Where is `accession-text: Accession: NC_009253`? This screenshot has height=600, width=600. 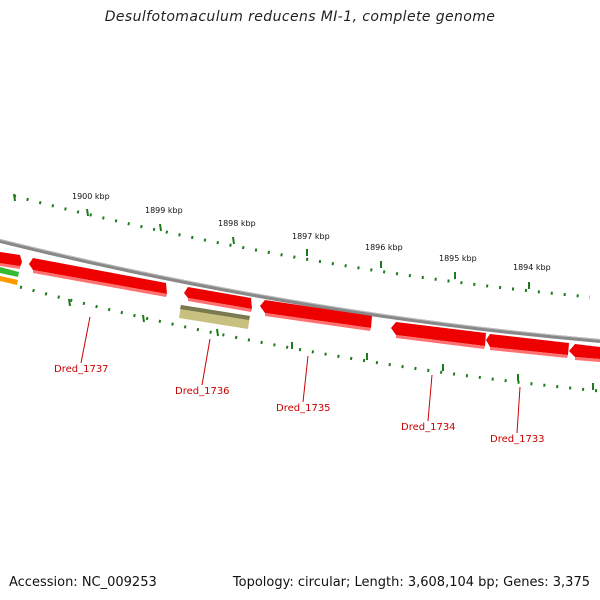
accession-text: Accession: NC_009253 is located at coordinates (83, 582).